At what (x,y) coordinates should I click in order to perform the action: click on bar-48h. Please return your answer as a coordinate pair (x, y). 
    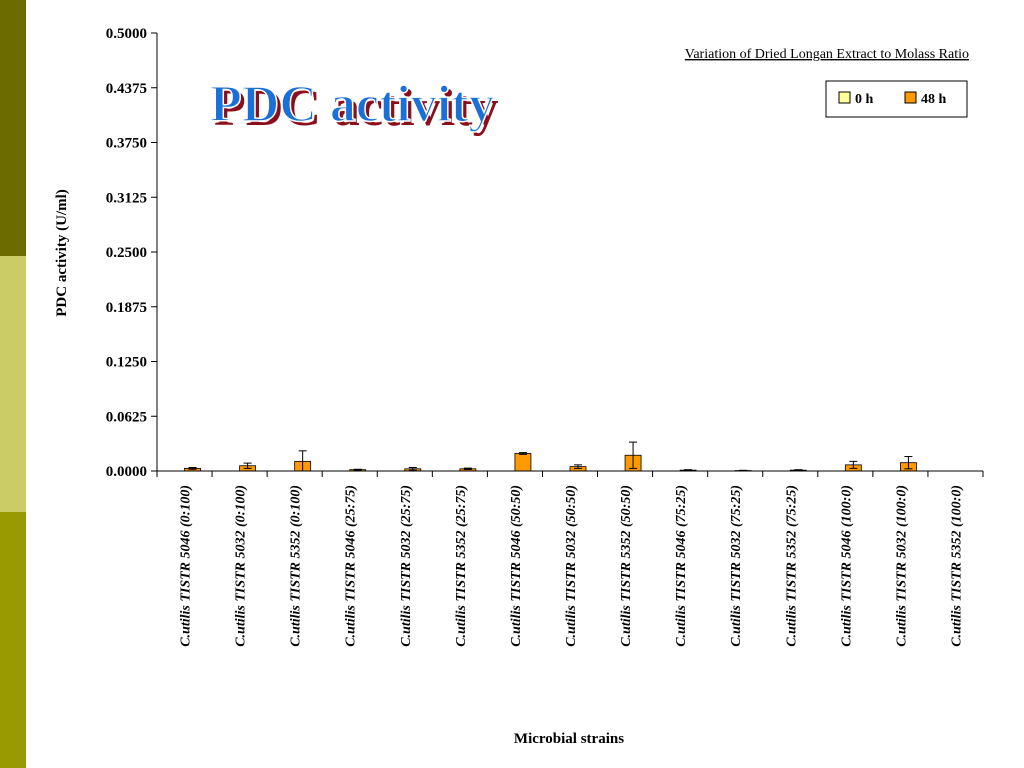
    Looking at the image, I should click on (523, 462).